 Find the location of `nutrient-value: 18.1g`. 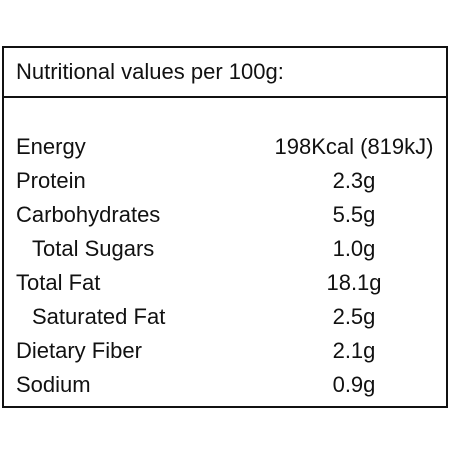

nutrient-value: 18.1g is located at coordinates (354, 282).